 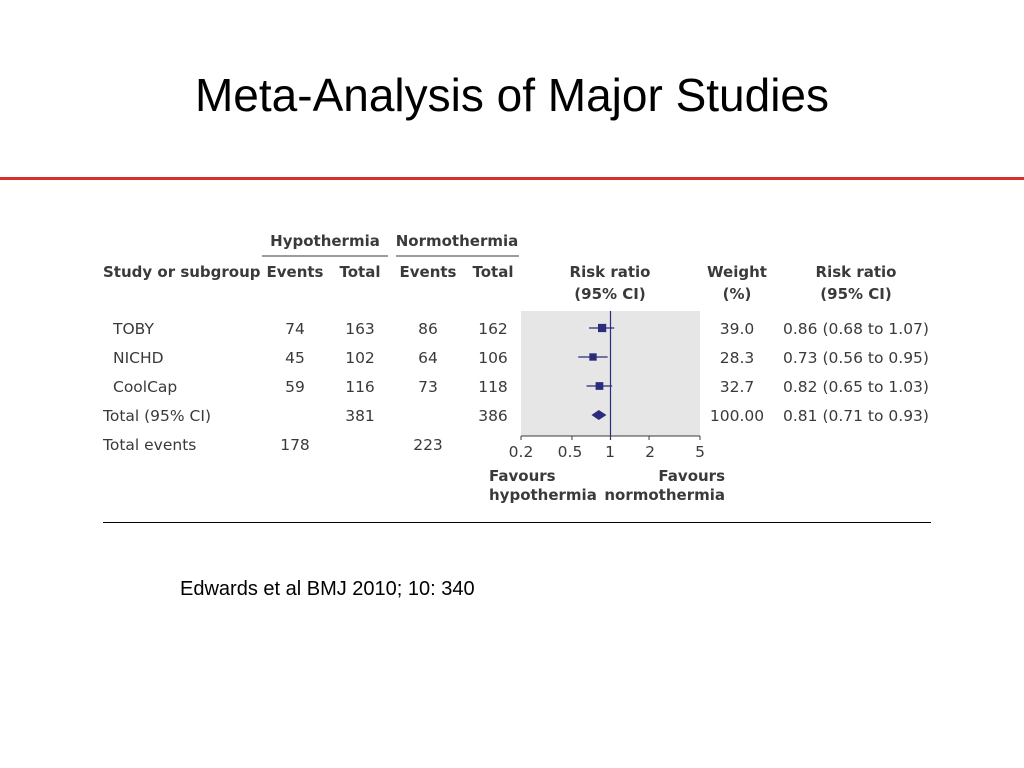 What do you see at coordinates (493, 329) in the screenshot?
I see `n-total: 162` at bounding box center [493, 329].